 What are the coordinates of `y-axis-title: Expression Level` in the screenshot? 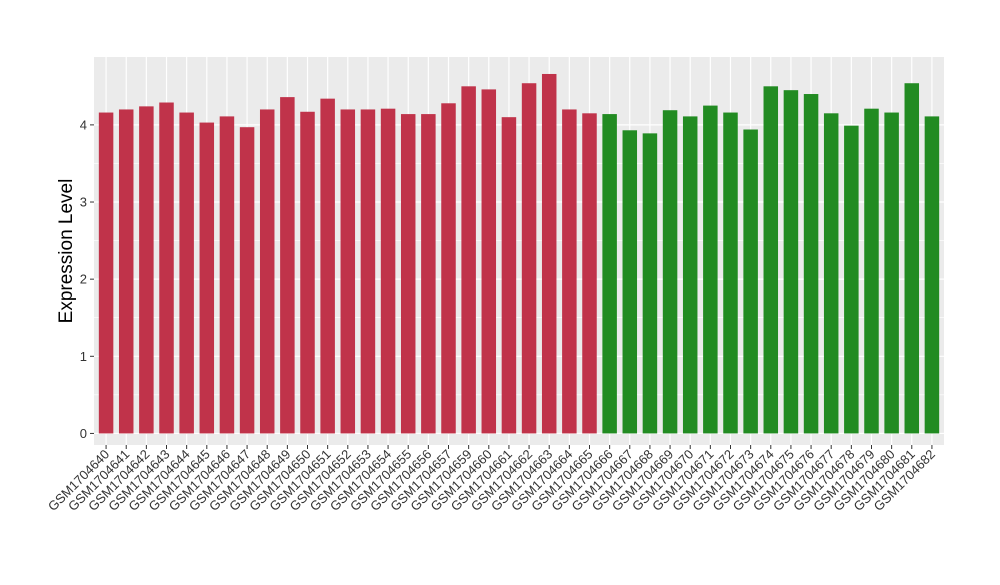 It's located at (66, 251).